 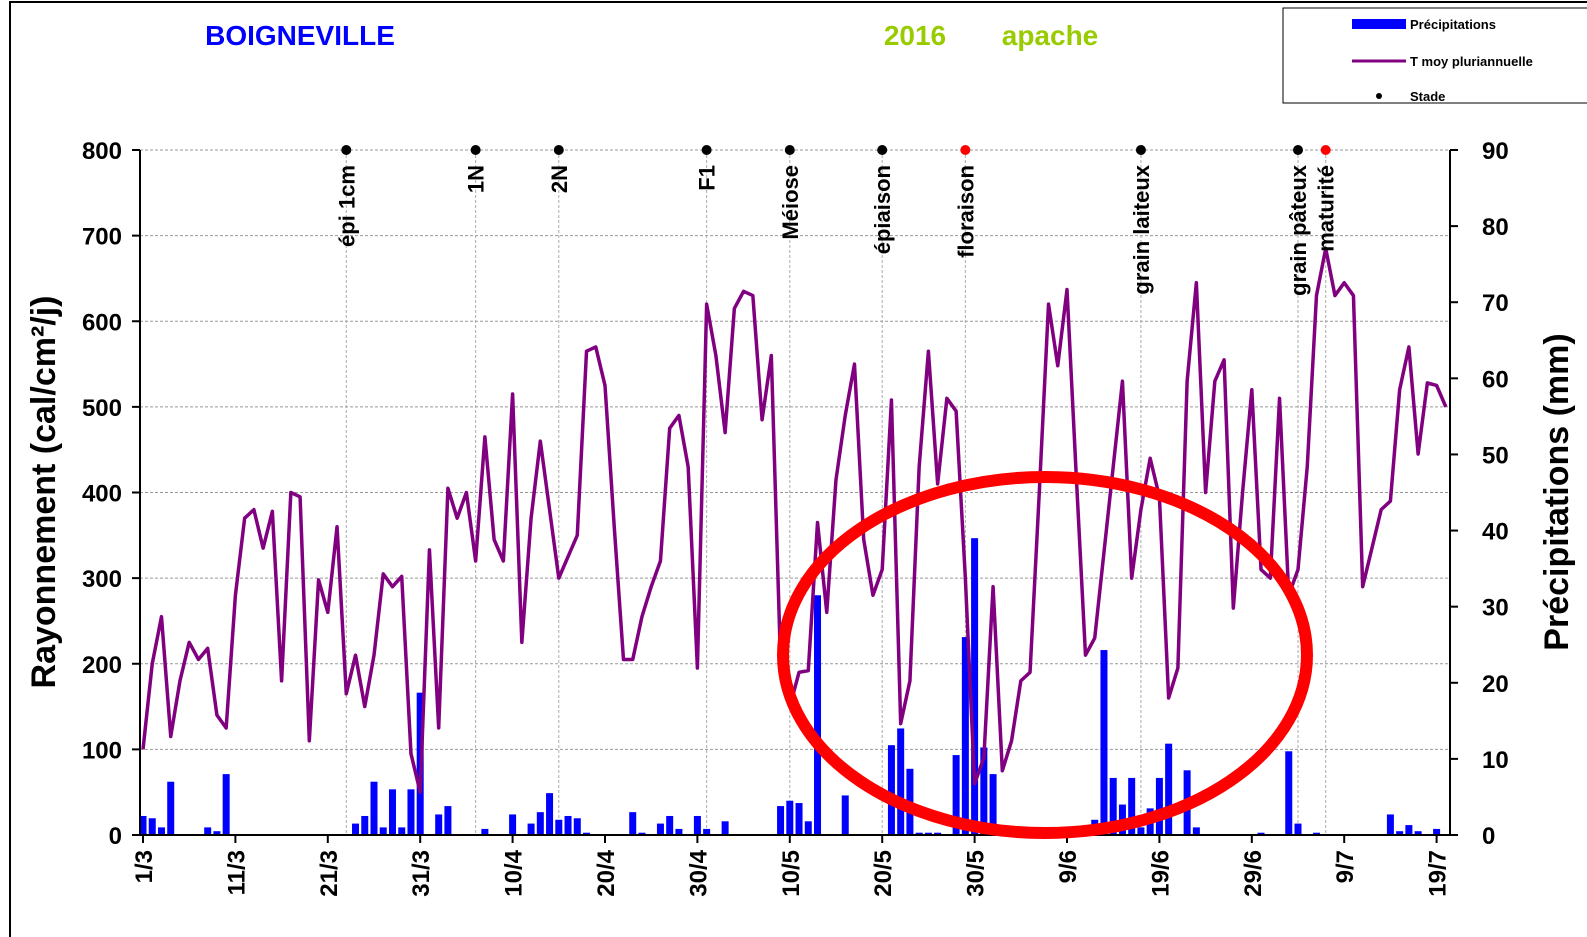 What do you see at coordinates (329, 873) in the screenshot?
I see `x-tick-label: 21/3` at bounding box center [329, 873].